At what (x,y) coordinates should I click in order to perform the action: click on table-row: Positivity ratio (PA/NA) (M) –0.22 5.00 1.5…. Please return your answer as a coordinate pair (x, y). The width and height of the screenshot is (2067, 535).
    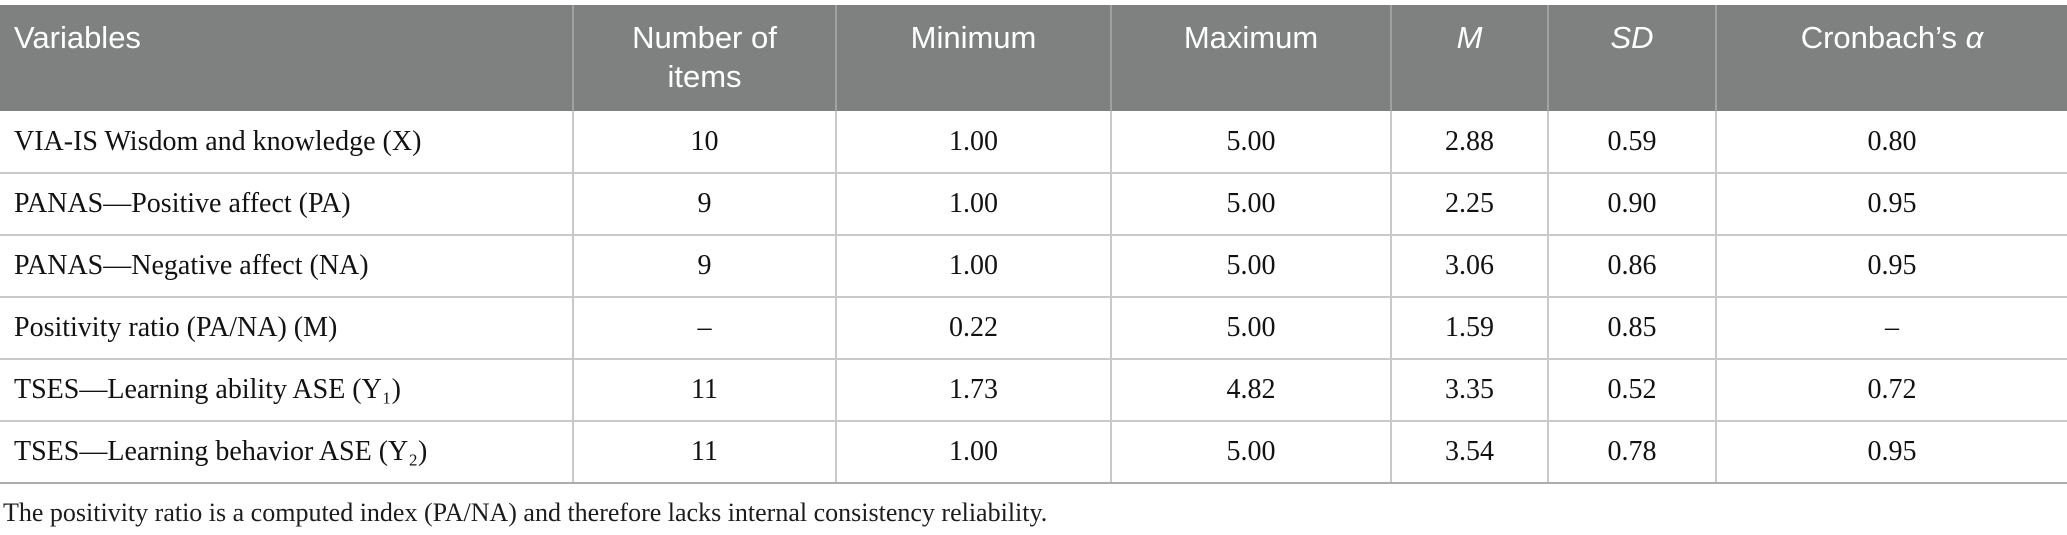
    Looking at the image, I should click on (1033, 328).